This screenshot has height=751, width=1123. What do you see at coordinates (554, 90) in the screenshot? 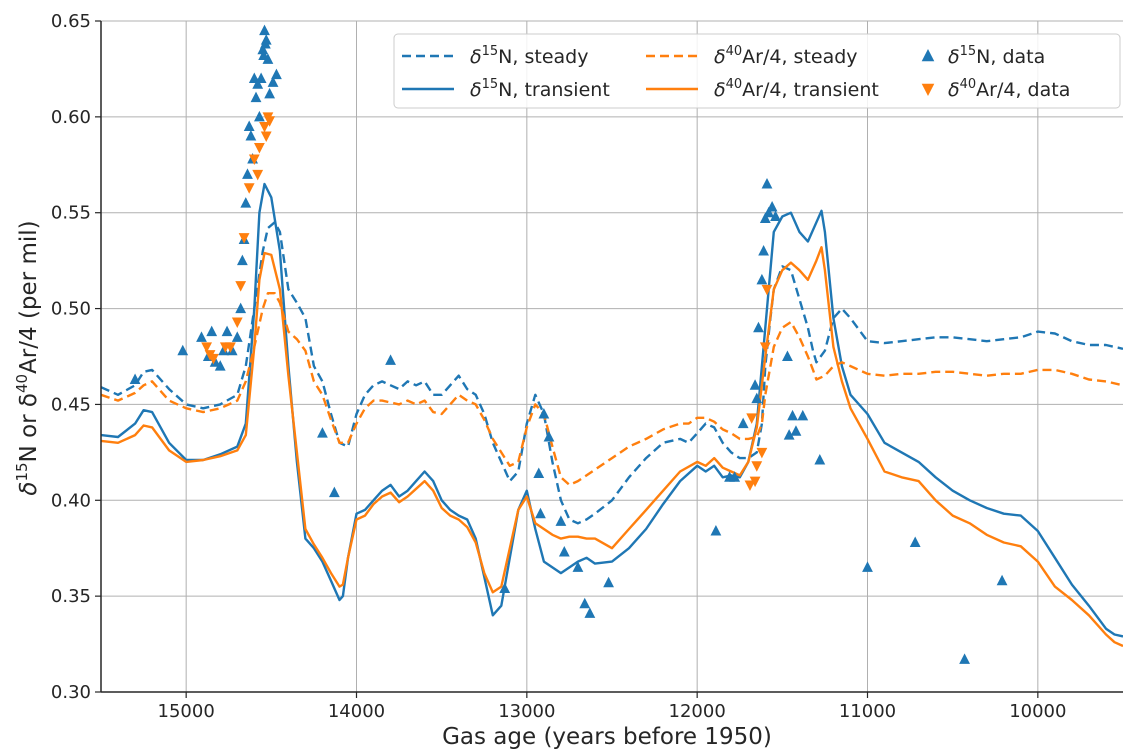
I see `legend-label-text: N, transient` at bounding box center [554, 90].